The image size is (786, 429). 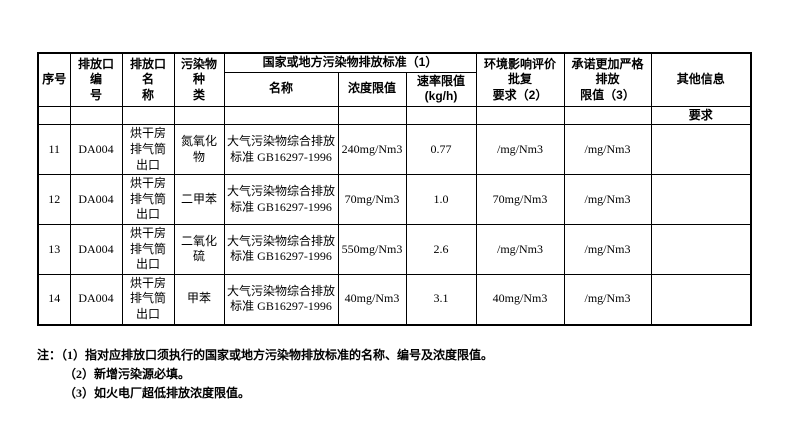 What do you see at coordinates (54, 150) in the screenshot?
I see `cell-seq: 11` at bounding box center [54, 150].